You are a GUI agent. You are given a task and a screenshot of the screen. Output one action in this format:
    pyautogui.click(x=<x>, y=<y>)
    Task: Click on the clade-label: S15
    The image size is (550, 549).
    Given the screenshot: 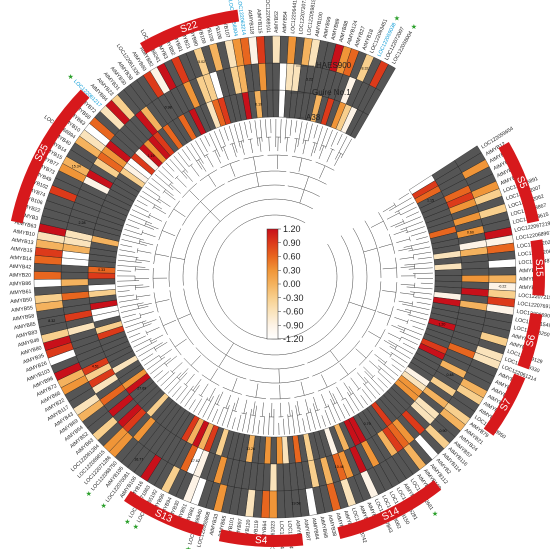 What is the action you would take?
    pyautogui.click(x=539, y=268)
    